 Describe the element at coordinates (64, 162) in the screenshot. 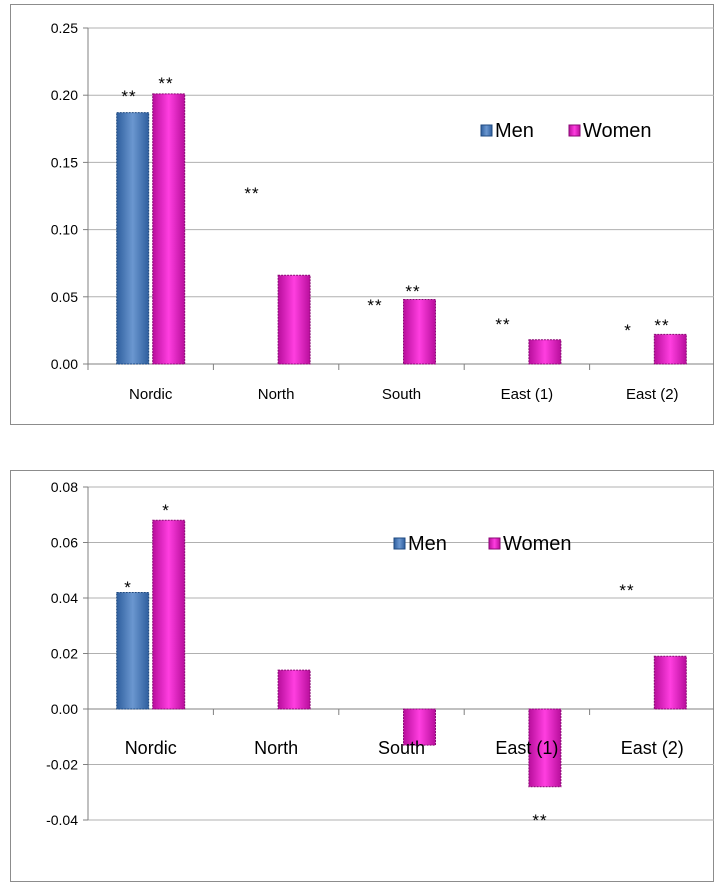

I see `y-tick-label: 0.15` at that location.